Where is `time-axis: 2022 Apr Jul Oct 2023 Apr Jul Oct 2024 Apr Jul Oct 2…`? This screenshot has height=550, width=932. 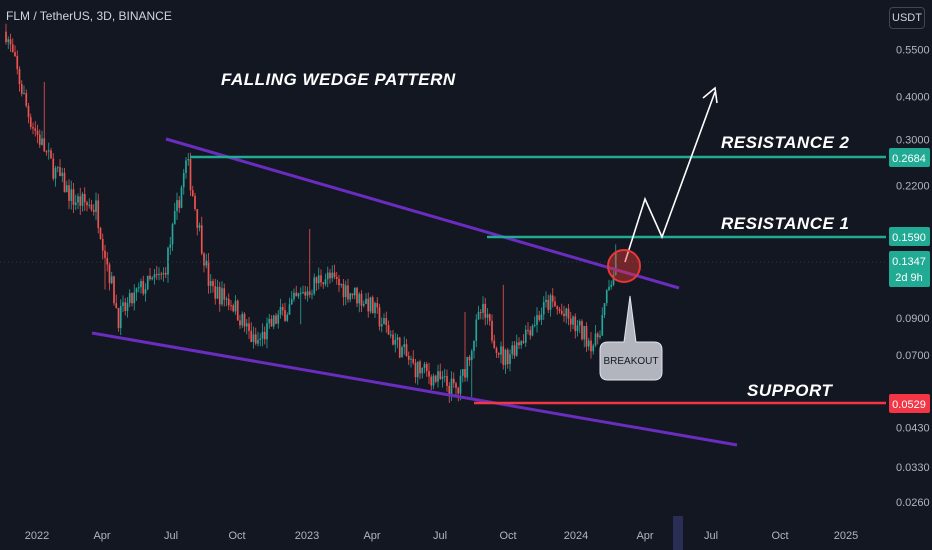 time-axis: 2022 Apr Jul Oct 2023 Apr Jul Oct 2024 Apr Jul Oct 2… is located at coordinates (441, 533).